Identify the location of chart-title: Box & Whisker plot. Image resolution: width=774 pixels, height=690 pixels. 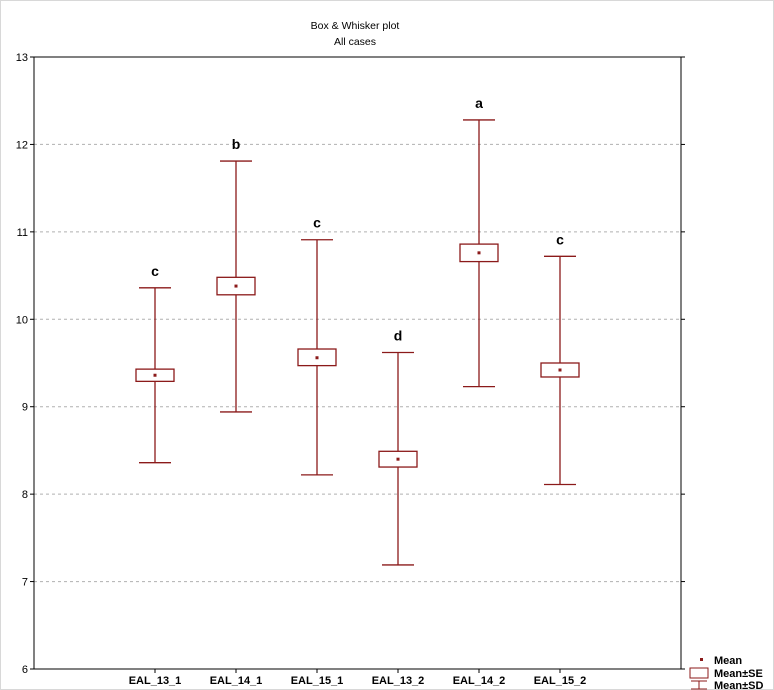
(355, 26).